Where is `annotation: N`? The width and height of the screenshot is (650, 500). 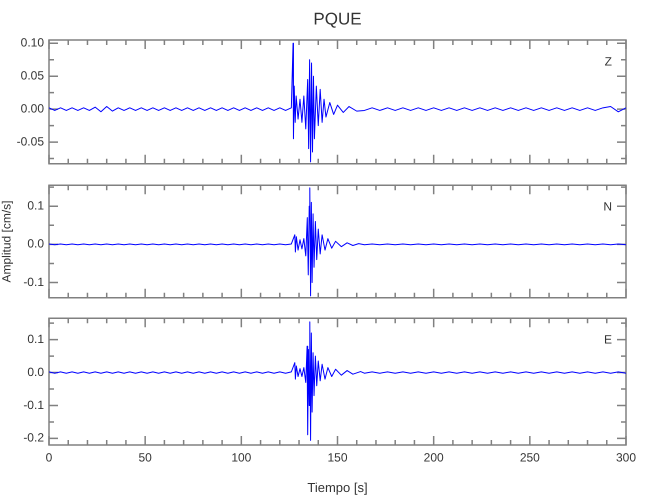
annotation: N is located at coordinates (607, 207).